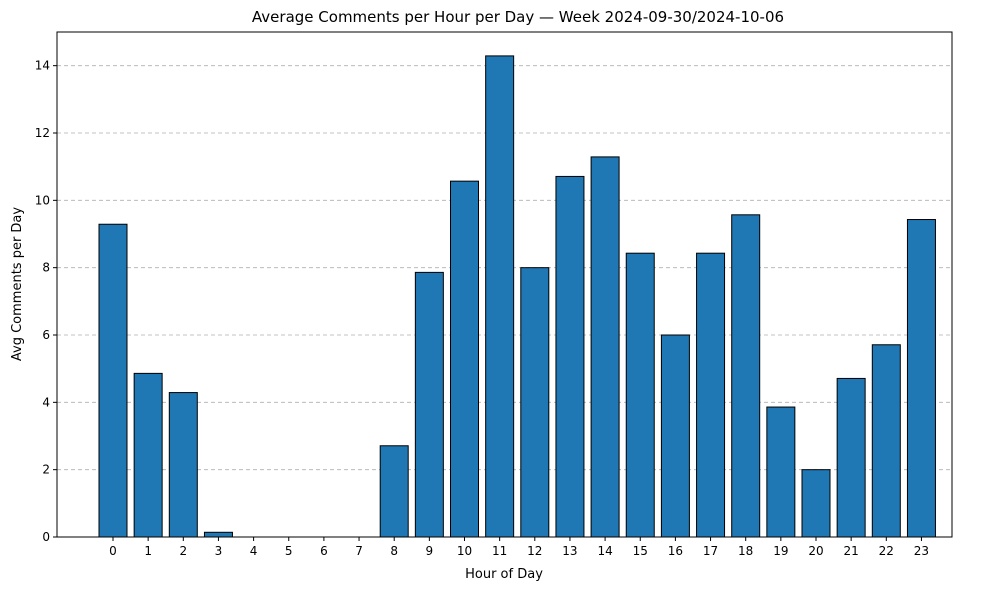 The image size is (989, 590). Describe the element at coordinates (780, 551) in the screenshot. I see `x-tick-label-19: 19` at that location.